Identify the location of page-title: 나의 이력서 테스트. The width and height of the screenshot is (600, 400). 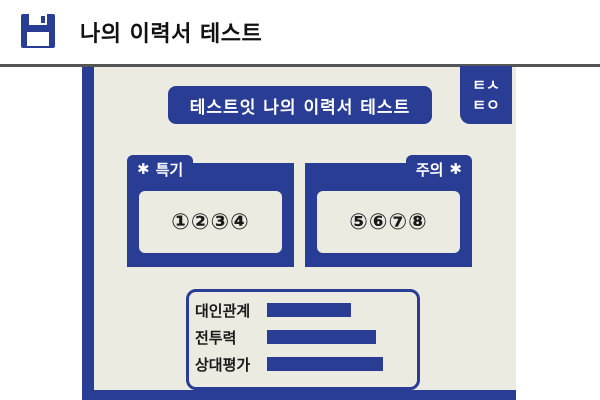
(171, 34).